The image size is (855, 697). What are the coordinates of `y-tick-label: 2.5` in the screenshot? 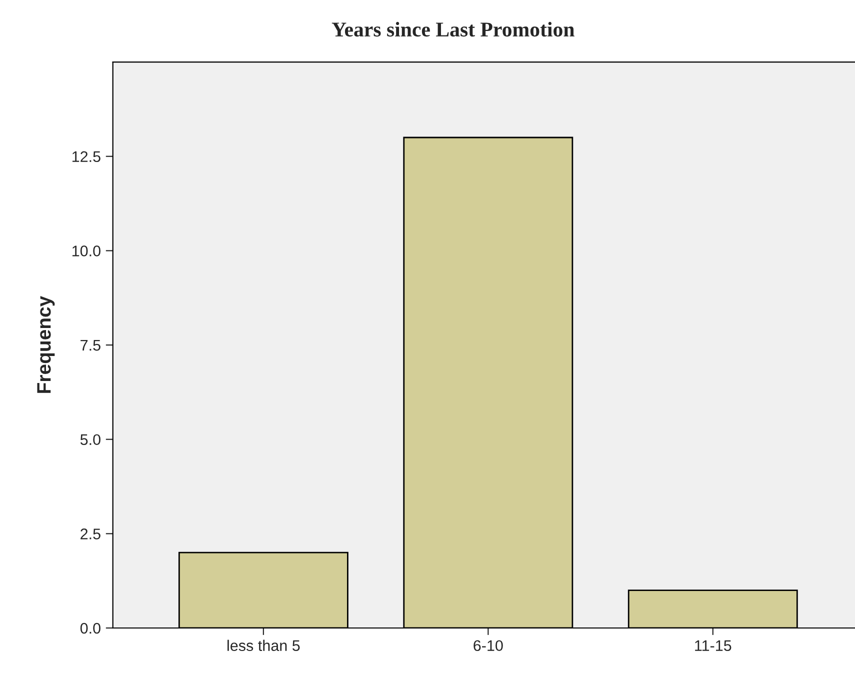 It's located at (90, 534).